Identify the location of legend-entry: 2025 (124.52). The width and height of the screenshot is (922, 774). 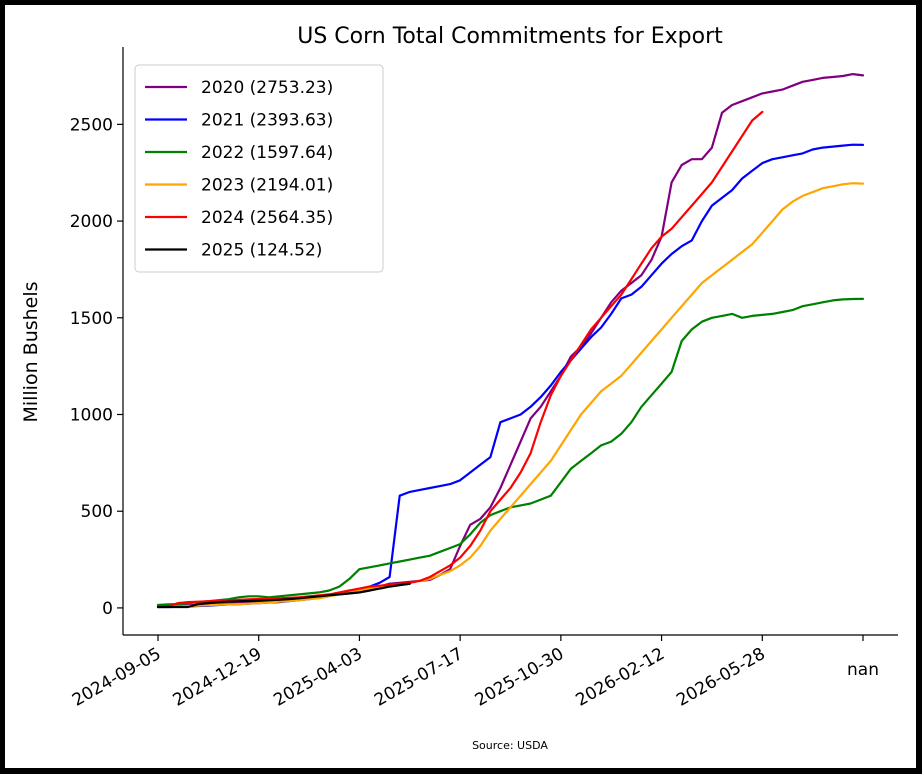
(261, 251).